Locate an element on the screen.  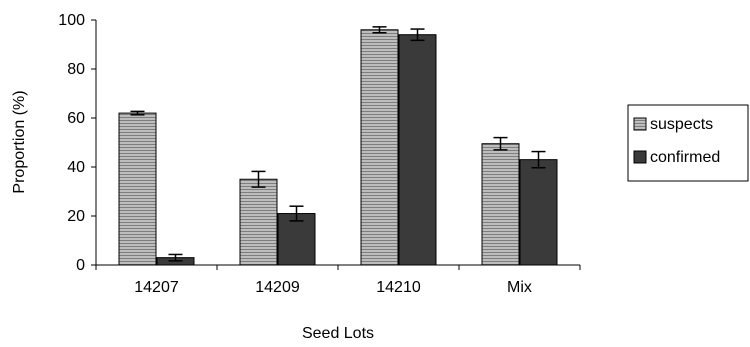
x-tick-label: 14210 is located at coordinates (398, 287).